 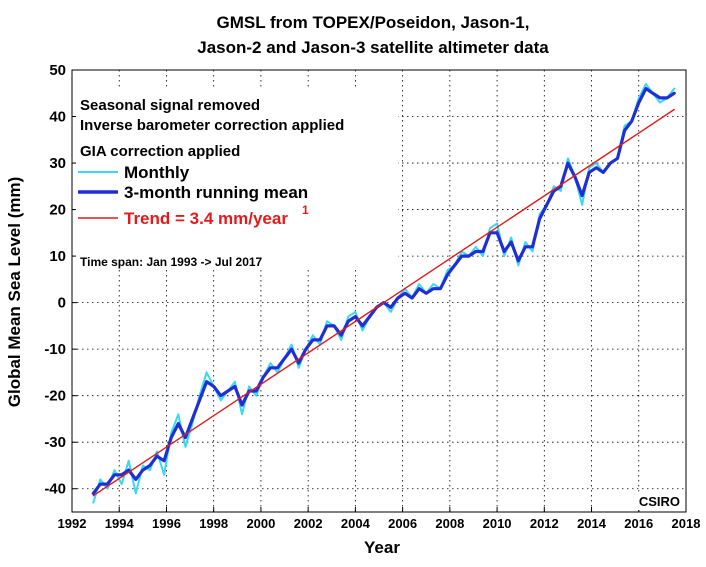 I want to click on x-tick-label-2004: 2004, so click(x=356, y=523).